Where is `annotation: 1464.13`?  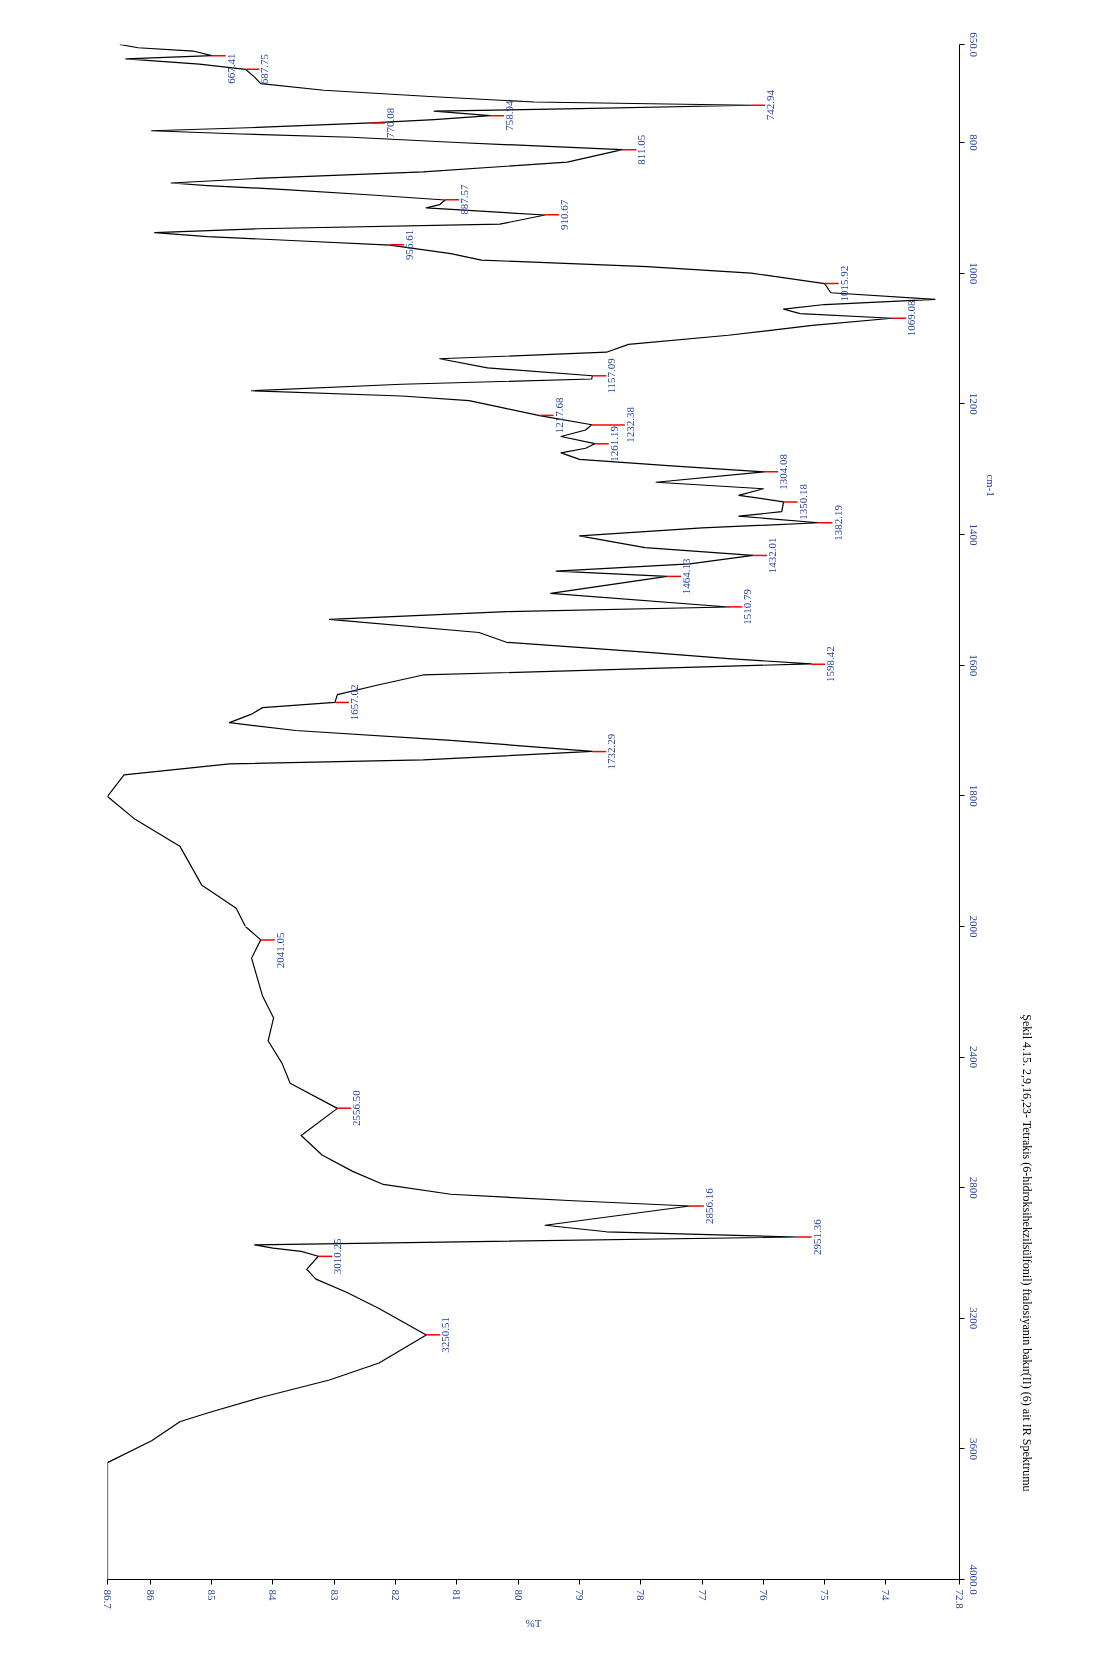
annotation: 1464.13 is located at coordinates (686, 576).